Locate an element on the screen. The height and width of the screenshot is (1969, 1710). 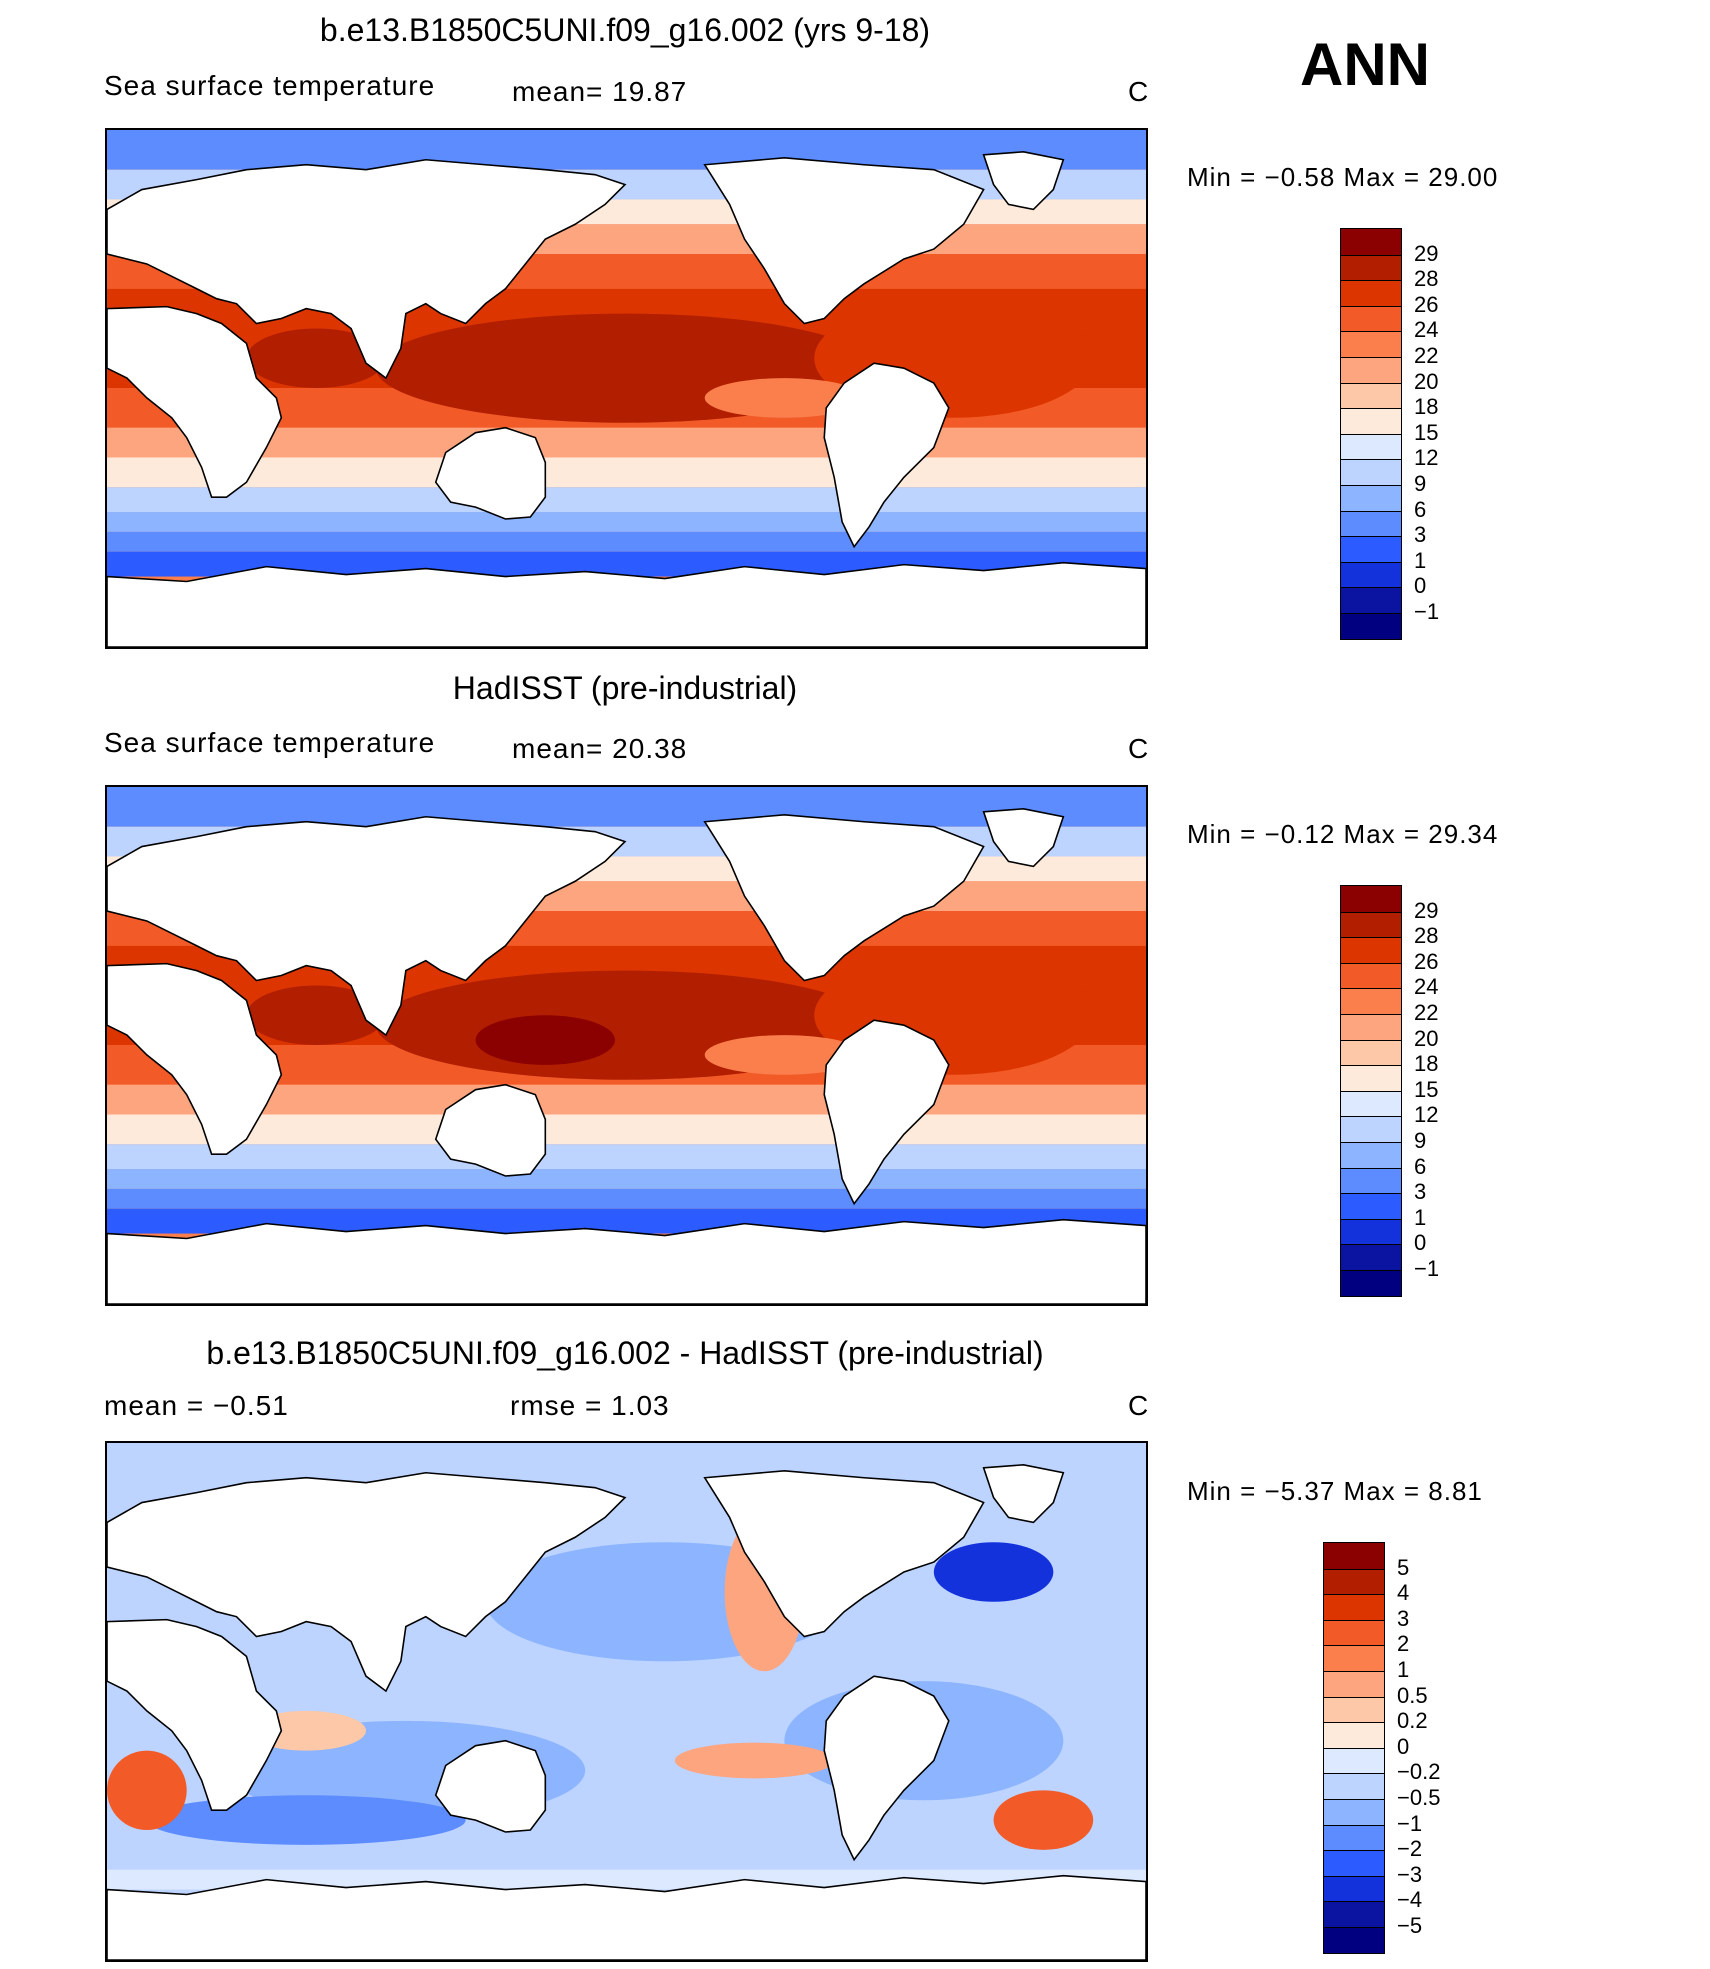
panel-2-mean: mean= 20.38 is located at coordinates (600, 748).